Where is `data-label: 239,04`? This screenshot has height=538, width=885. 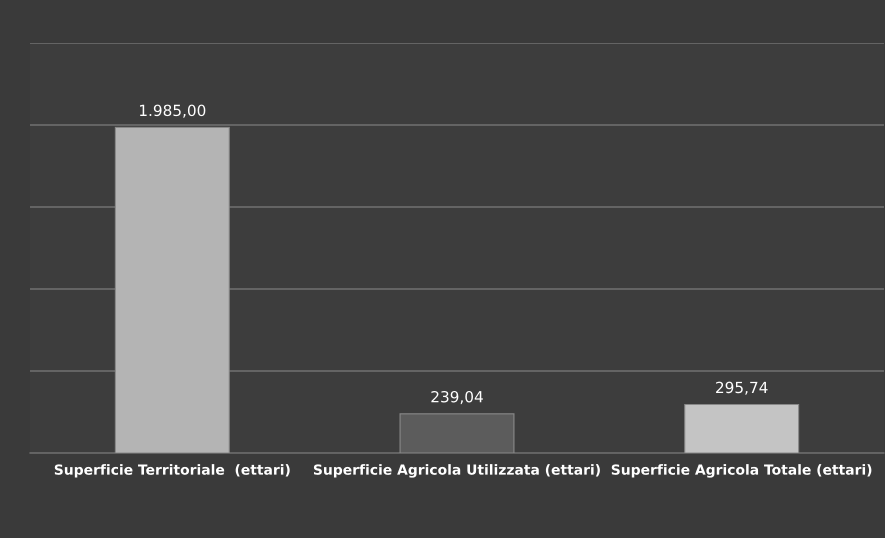 data-label: 239,04 is located at coordinates (457, 397).